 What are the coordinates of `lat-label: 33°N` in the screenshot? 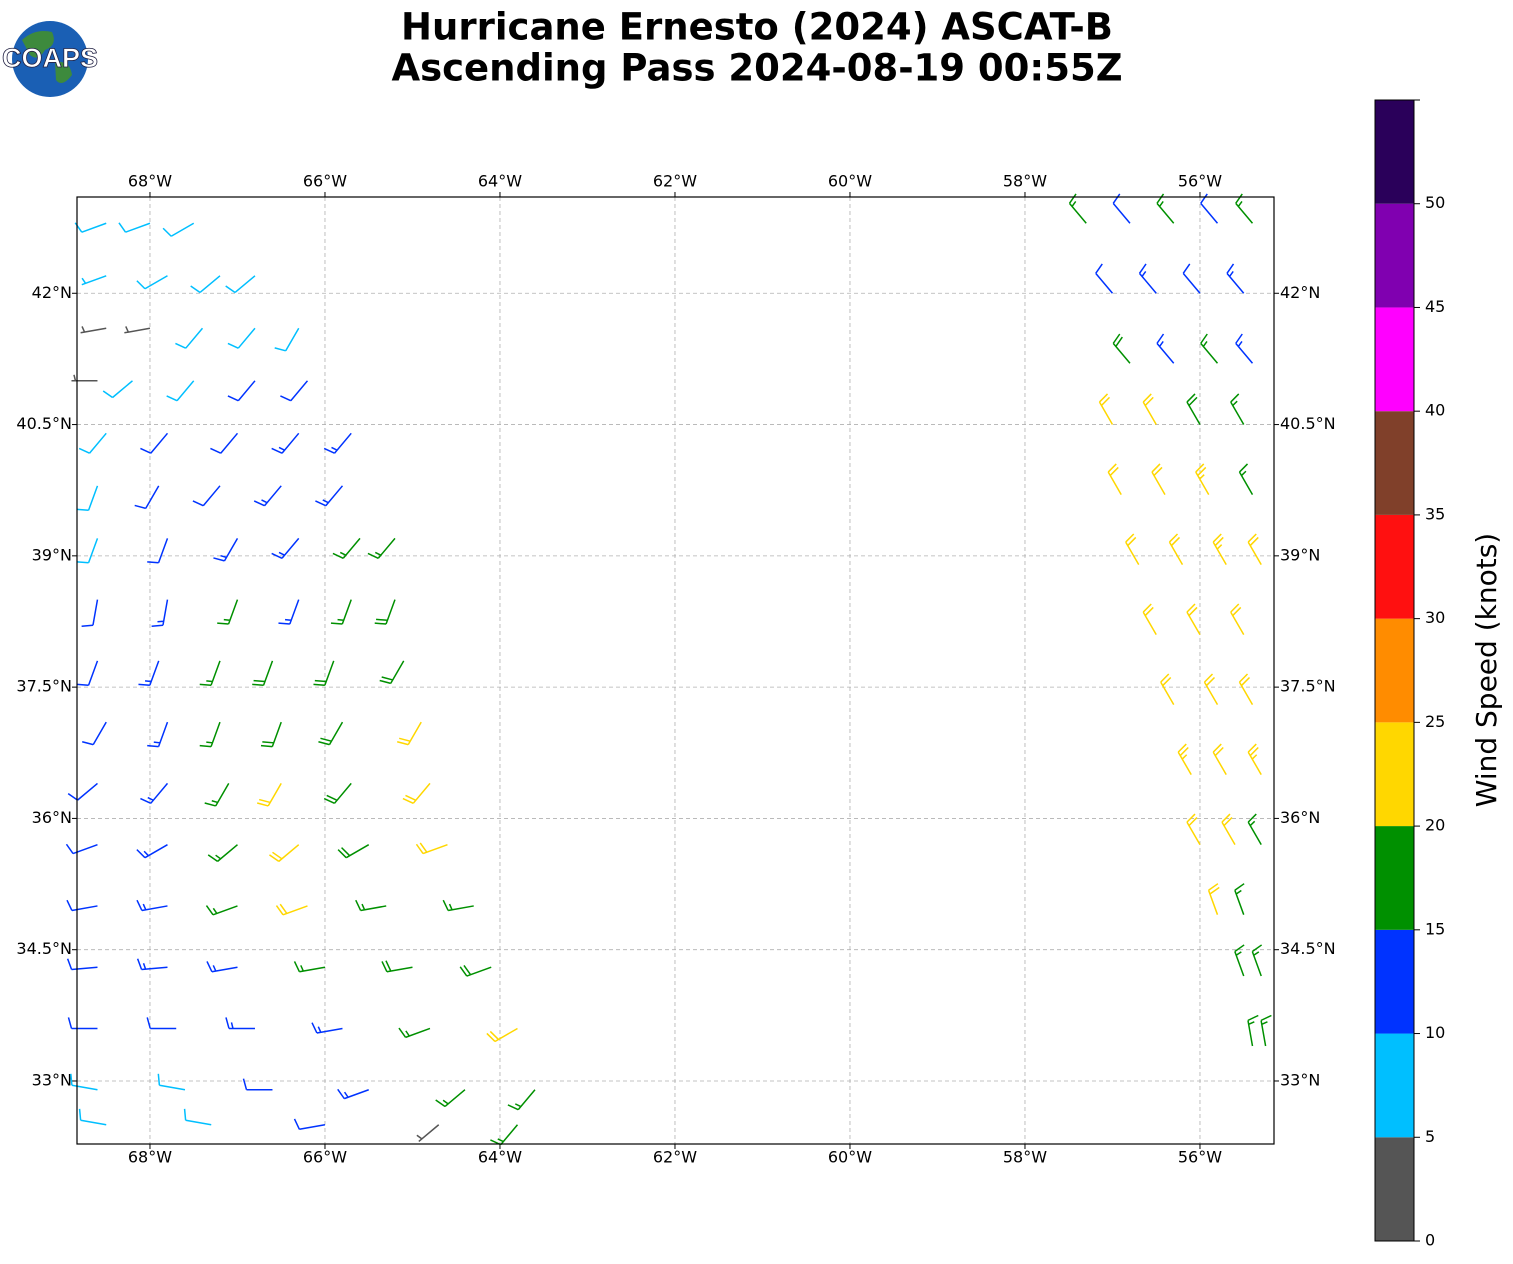 It's located at (1300, 1079).